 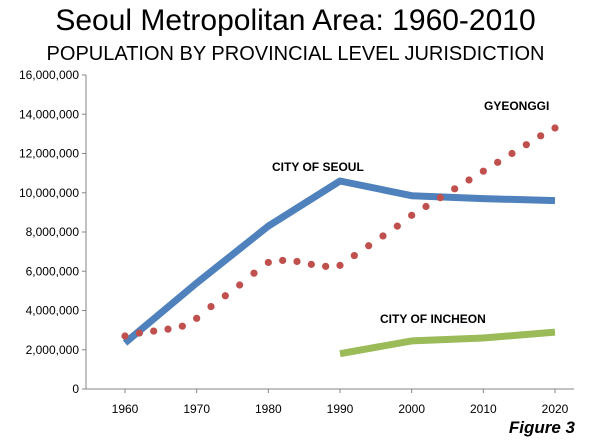 I want to click on y-tick-label: 8,000,000, so click(x=53, y=232).